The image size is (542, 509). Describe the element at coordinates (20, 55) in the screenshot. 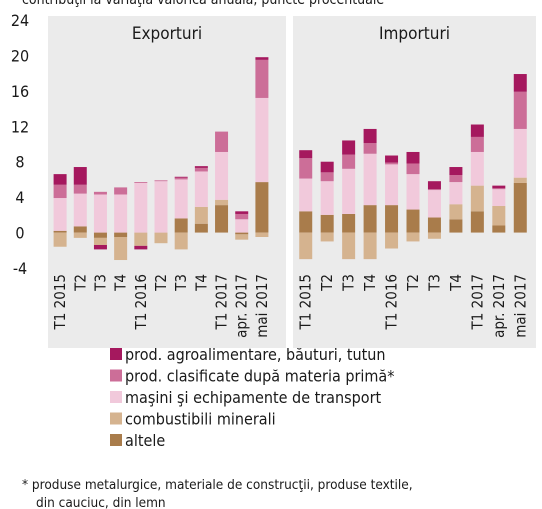

I see `y-tick-label: 20` at that location.